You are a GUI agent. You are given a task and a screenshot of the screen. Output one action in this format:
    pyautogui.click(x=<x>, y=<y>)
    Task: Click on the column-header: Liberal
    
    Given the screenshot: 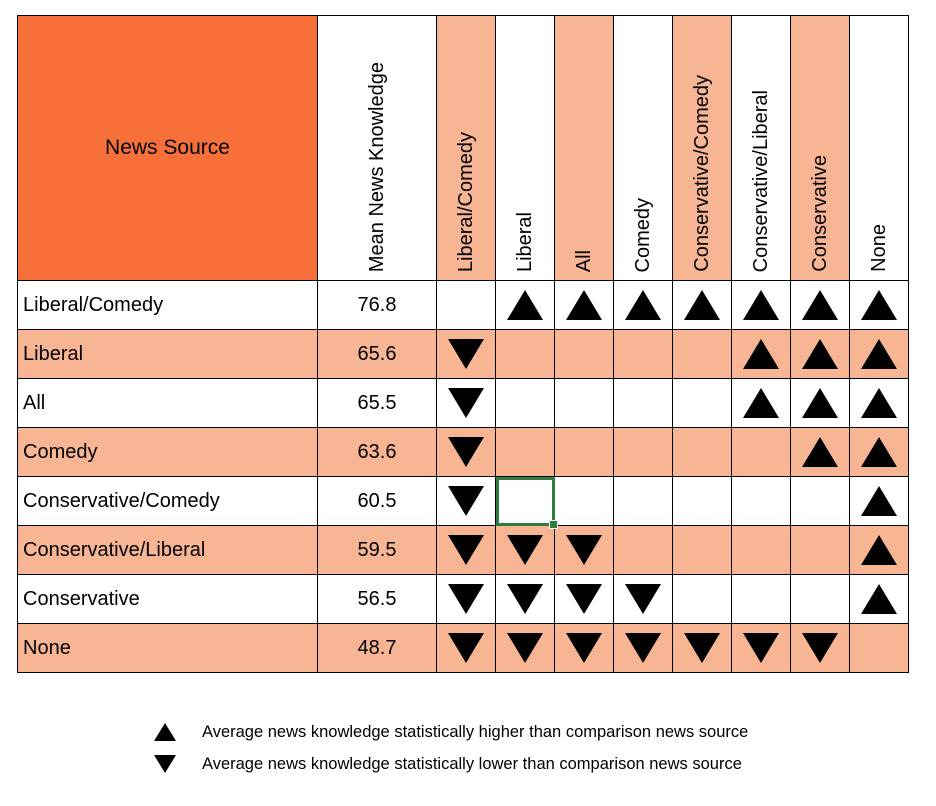 What is the action you would take?
    pyautogui.click(x=525, y=148)
    